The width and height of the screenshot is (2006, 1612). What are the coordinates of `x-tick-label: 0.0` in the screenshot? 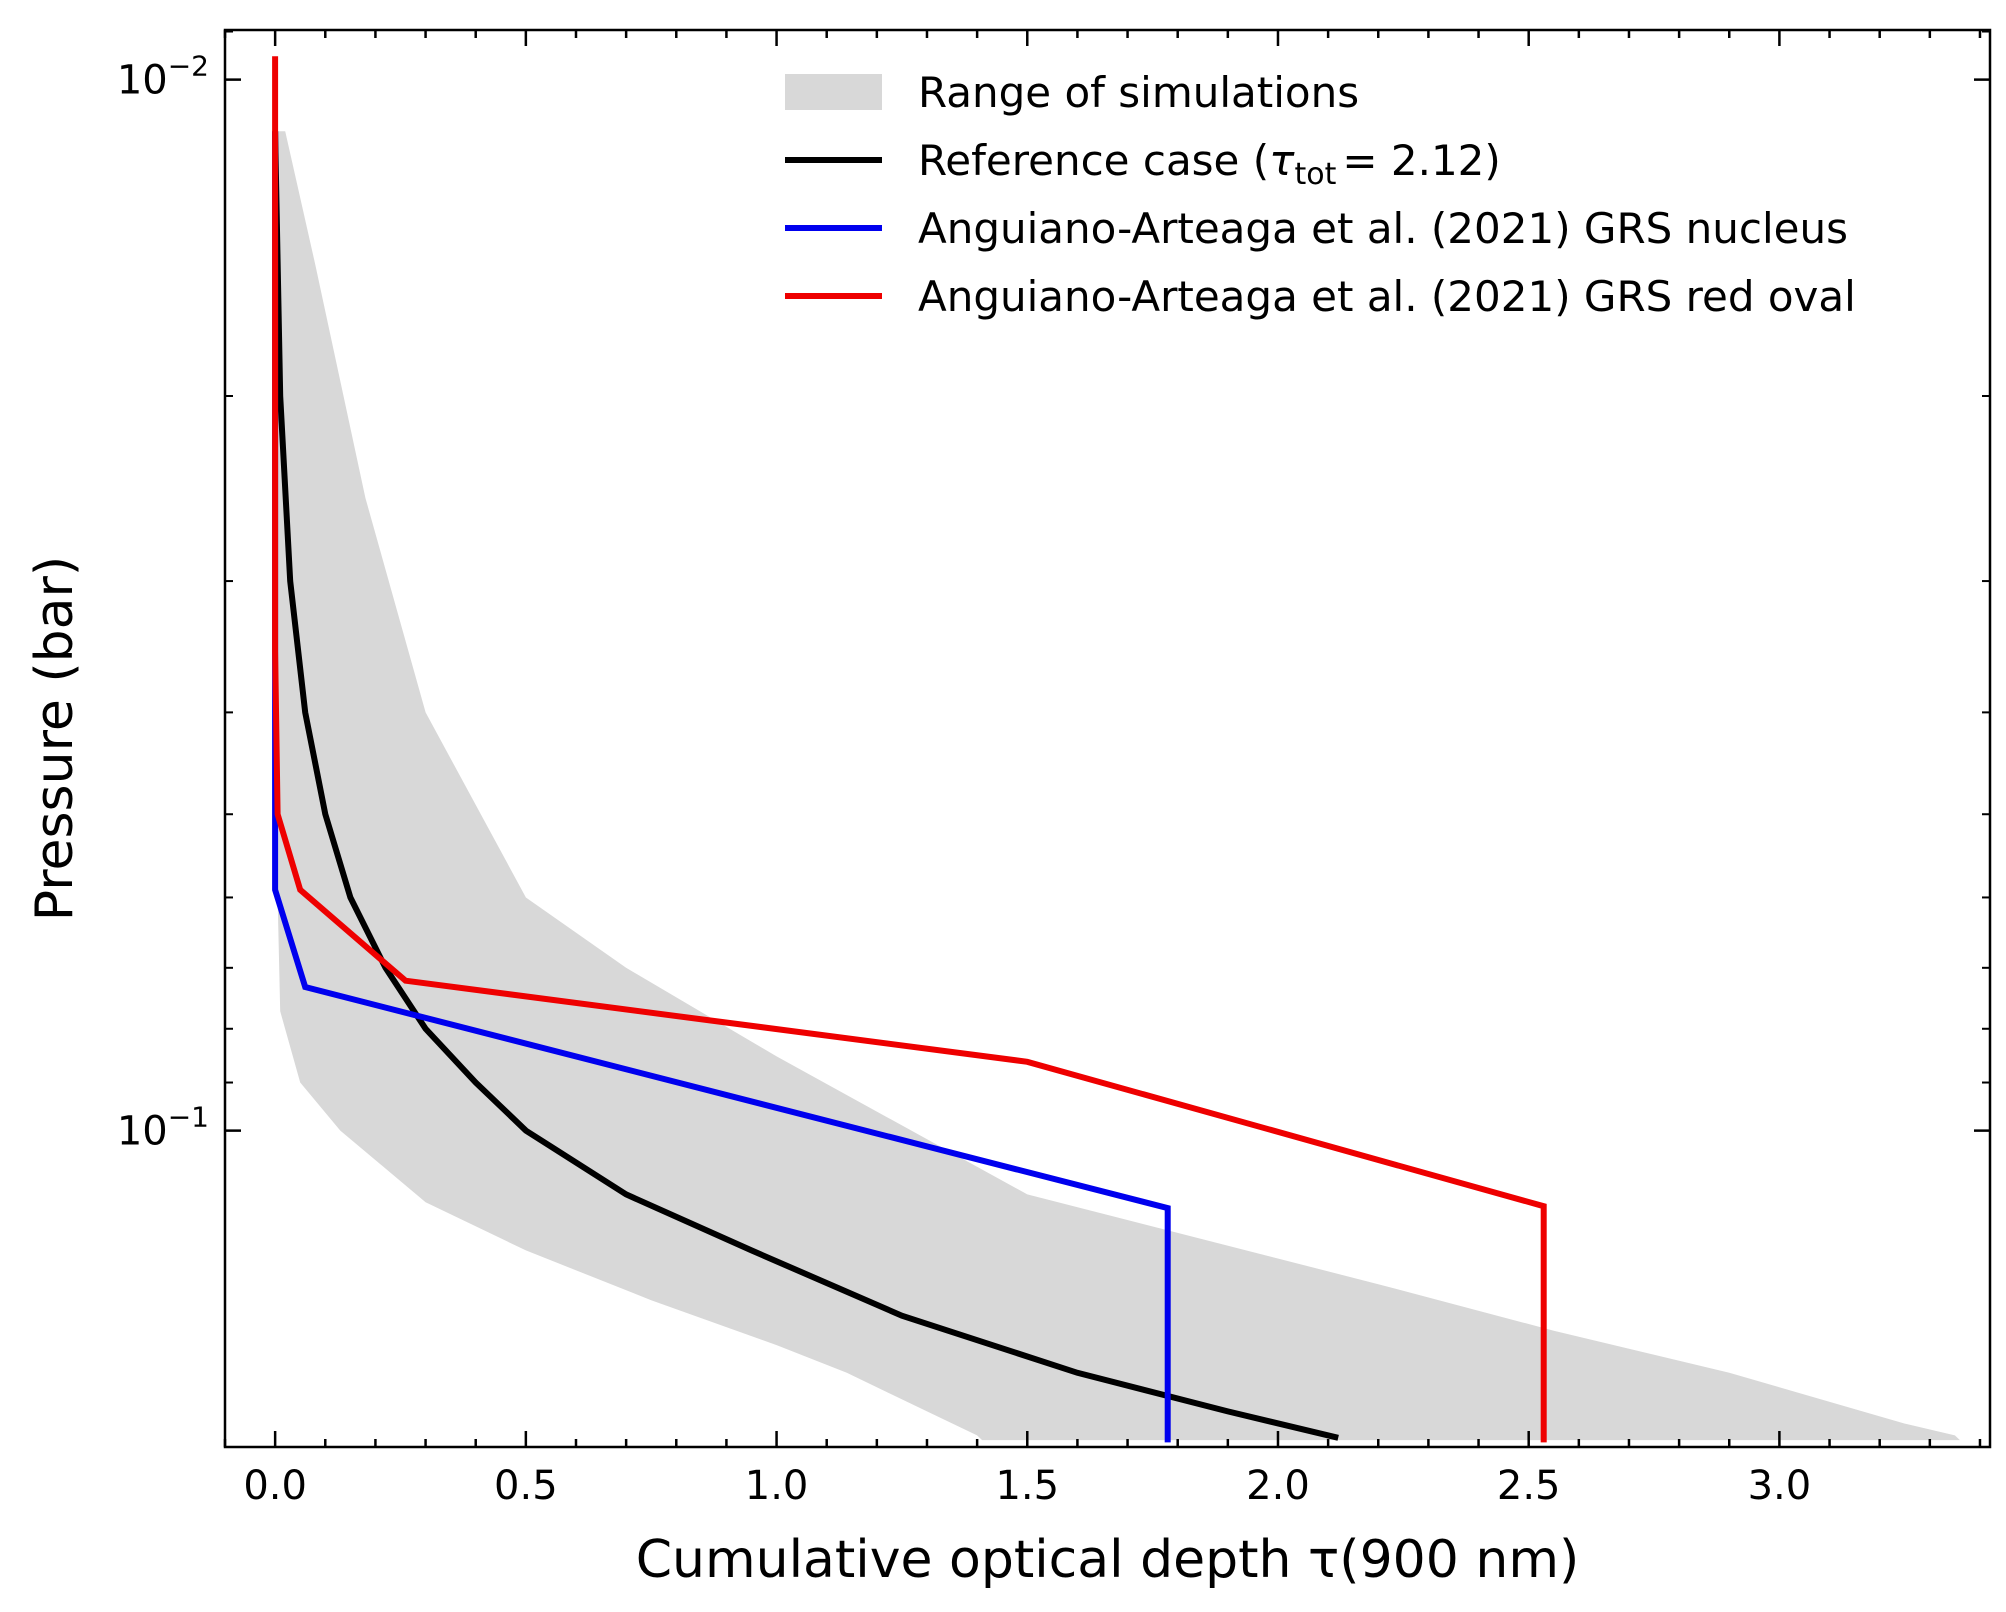 It's located at (275, 1486).